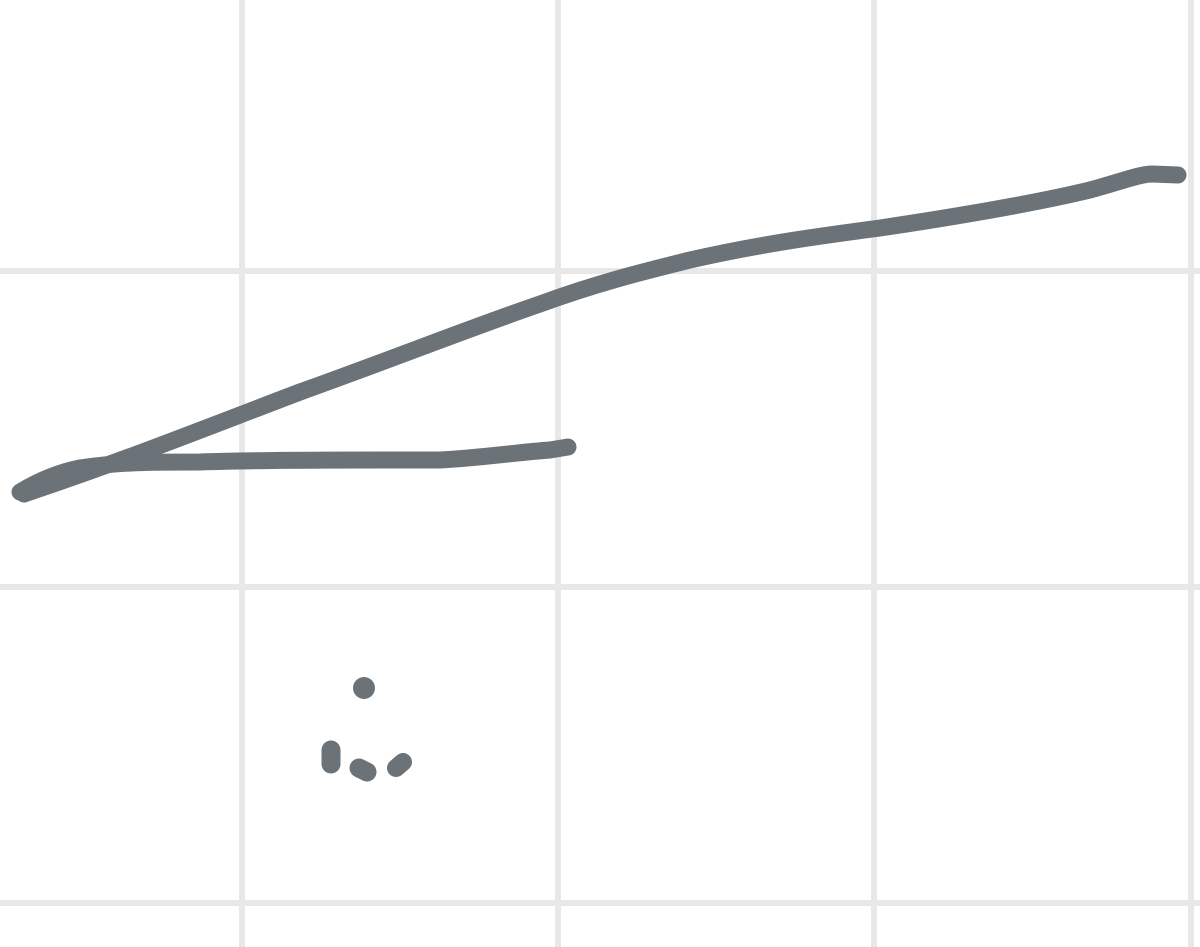  What do you see at coordinates (363, 770) in the screenshot?
I see `mark-middle` at bounding box center [363, 770].